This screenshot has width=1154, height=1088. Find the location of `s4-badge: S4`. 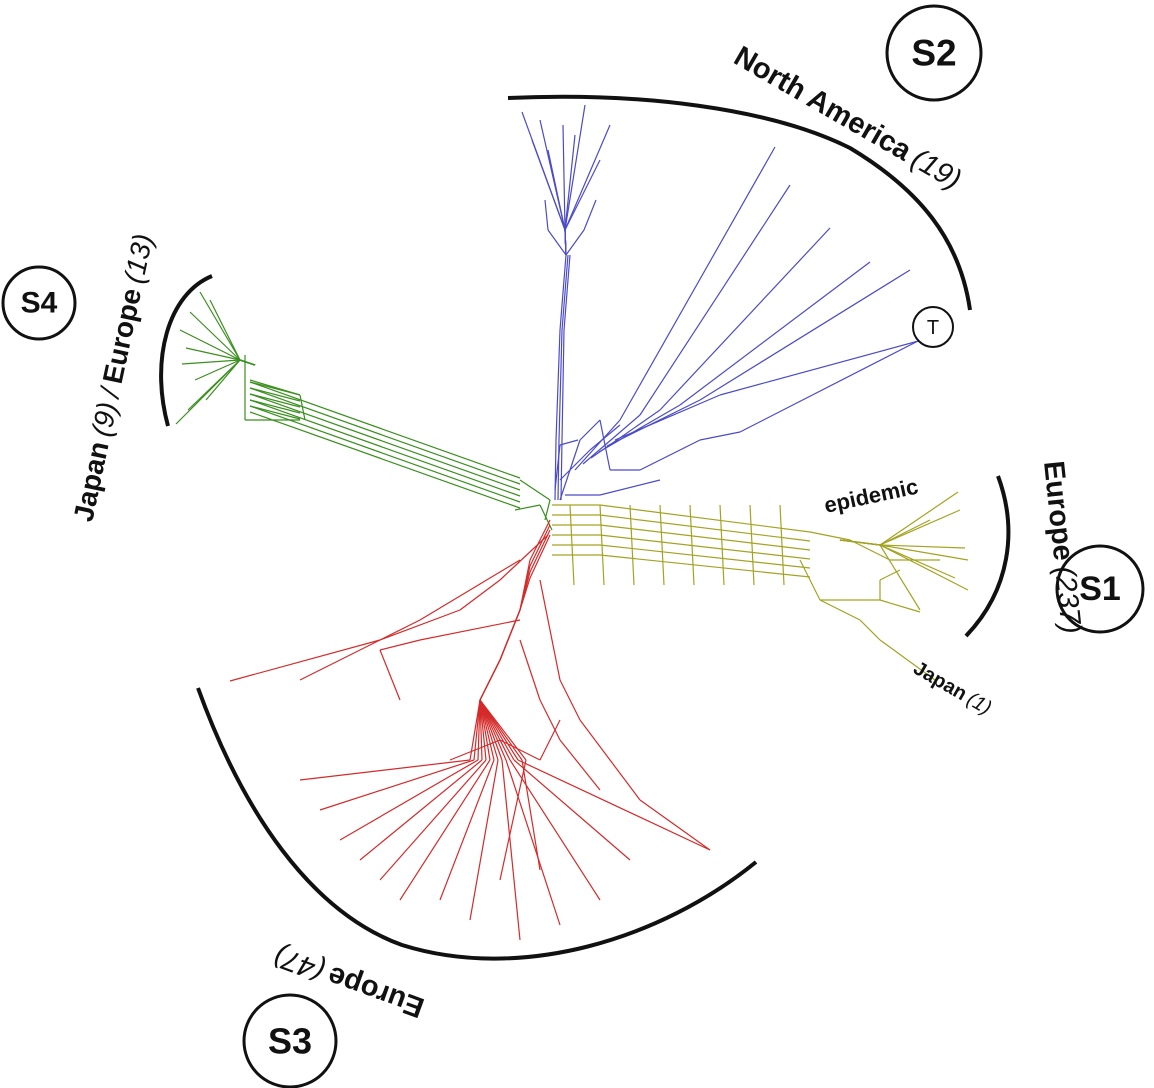

s4-badge: S4 is located at coordinates (39, 303).